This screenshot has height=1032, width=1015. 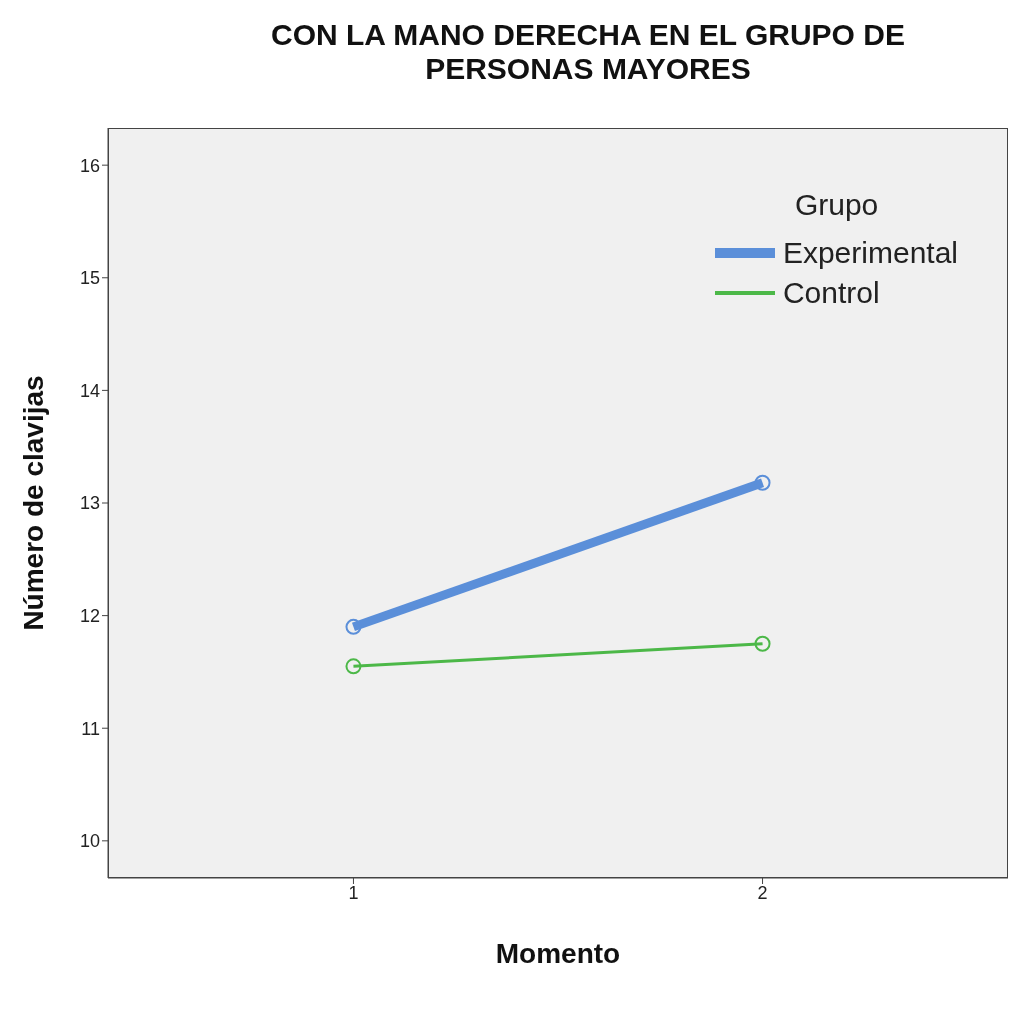 I want to click on y-axis-title: Número de clavijas, so click(x=33, y=503).